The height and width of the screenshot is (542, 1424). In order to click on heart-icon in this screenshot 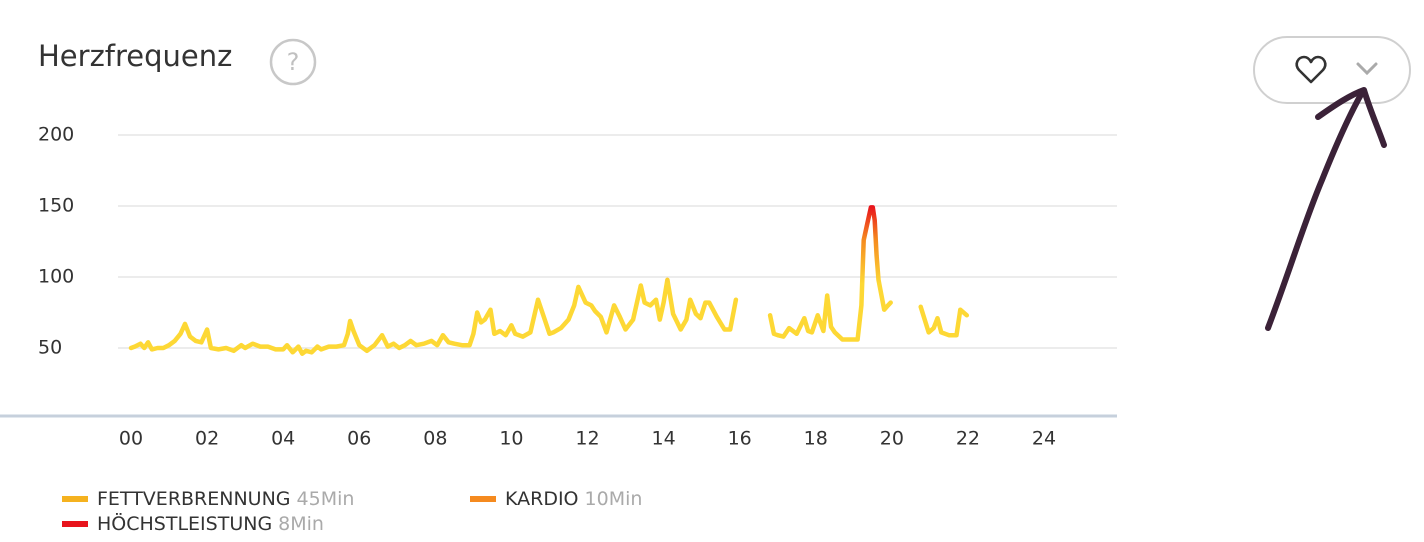, I will do `click(1311, 69)`.